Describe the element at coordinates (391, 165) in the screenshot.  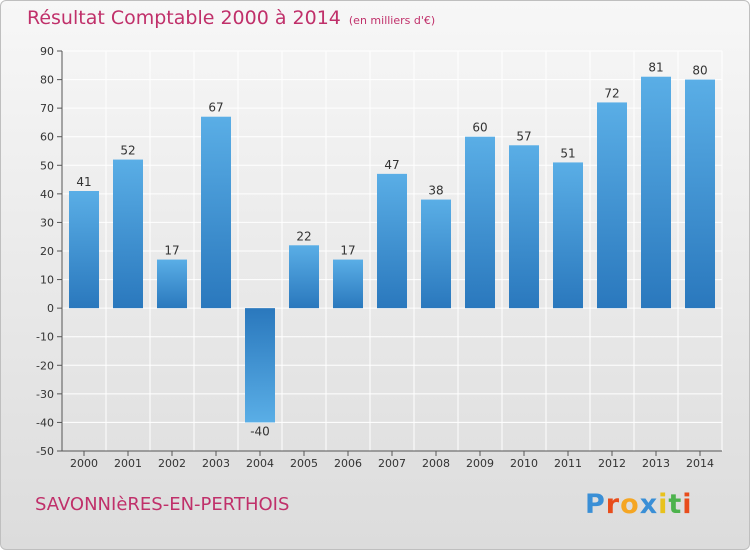
I see `data-label: 47` at that location.